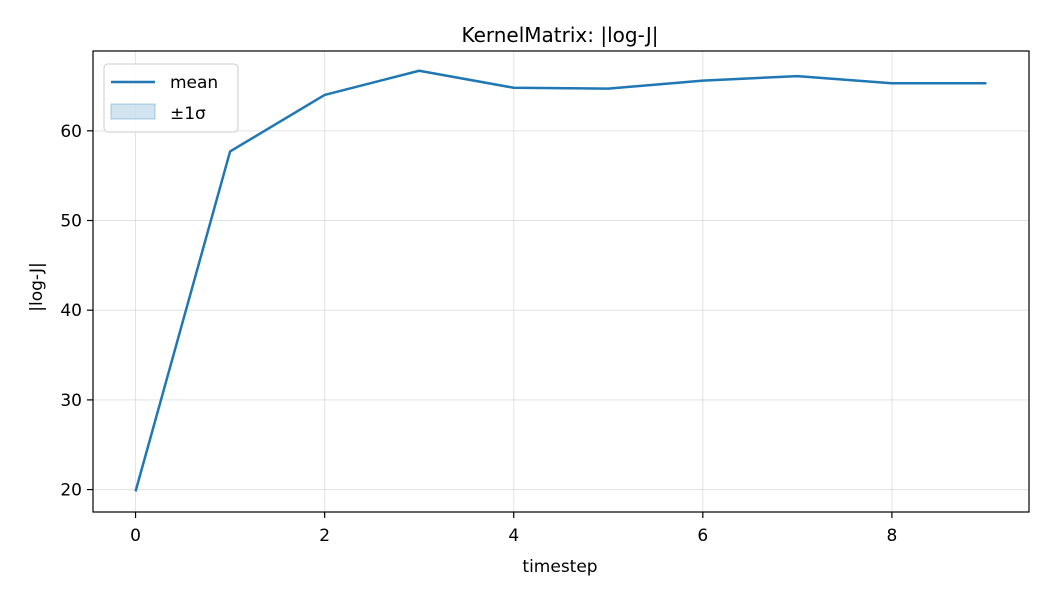  What do you see at coordinates (324, 536) in the screenshot?
I see `x-tick-label: 2` at bounding box center [324, 536].